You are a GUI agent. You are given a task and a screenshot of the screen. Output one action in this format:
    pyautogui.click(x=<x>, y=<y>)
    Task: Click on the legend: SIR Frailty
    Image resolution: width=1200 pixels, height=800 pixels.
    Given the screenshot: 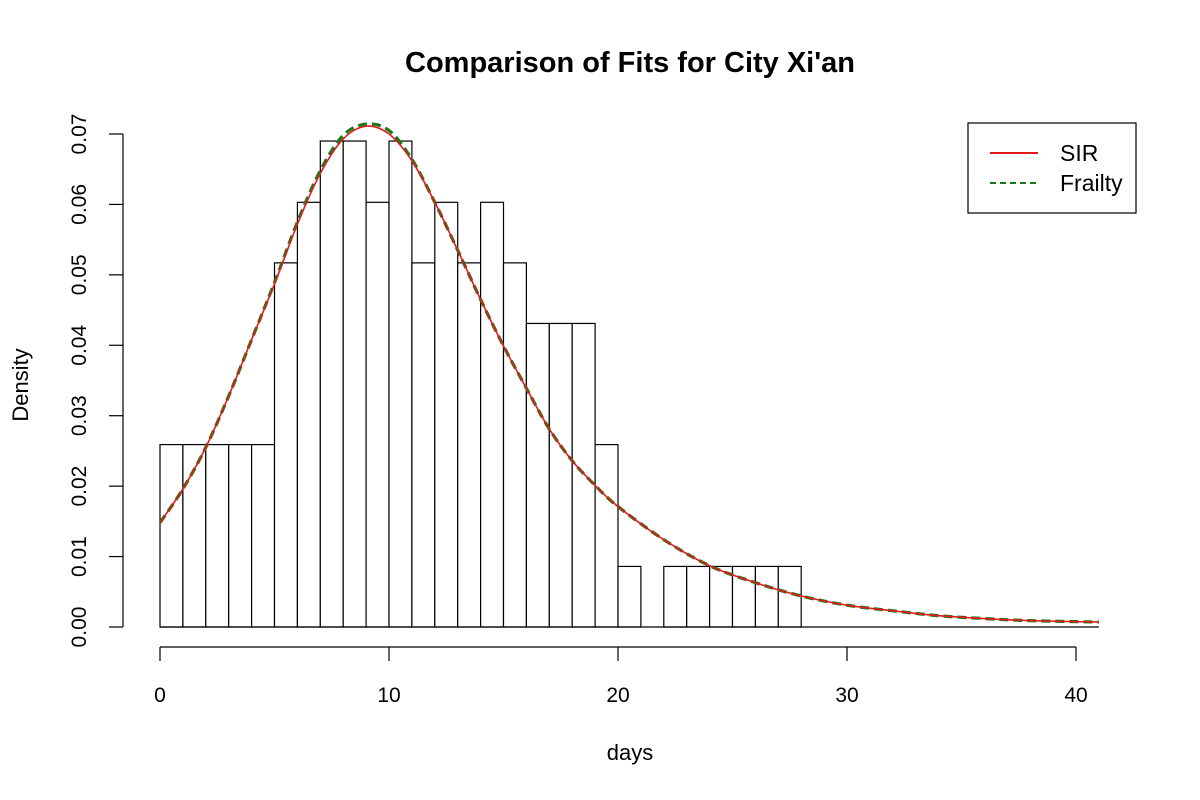 What is the action you would take?
    pyautogui.click(x=1052, y=168)
    